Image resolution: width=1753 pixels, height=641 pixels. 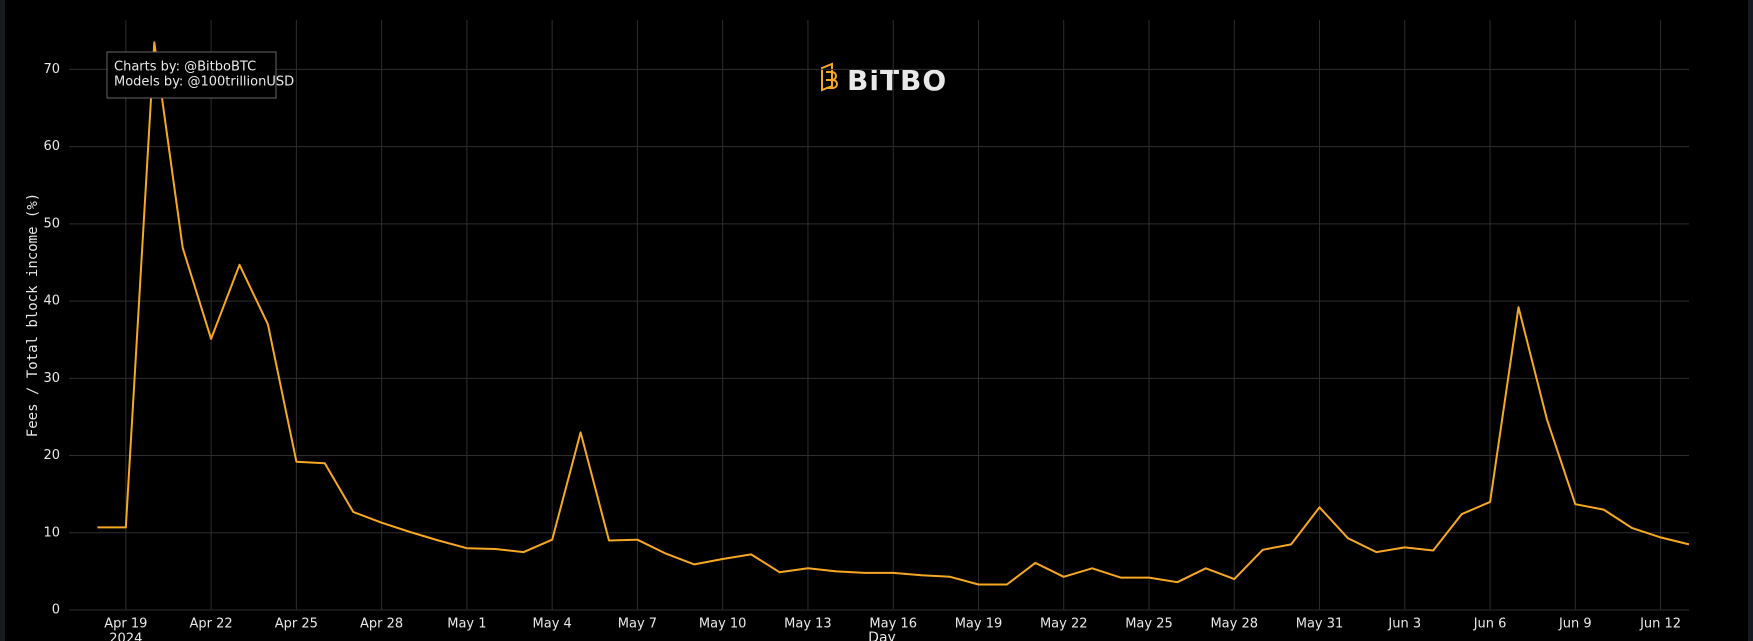 What do you see at coordinates (466, 624) in the screenshot?
I see `x-tick-label: May 1` at bounding box center [466, 624].